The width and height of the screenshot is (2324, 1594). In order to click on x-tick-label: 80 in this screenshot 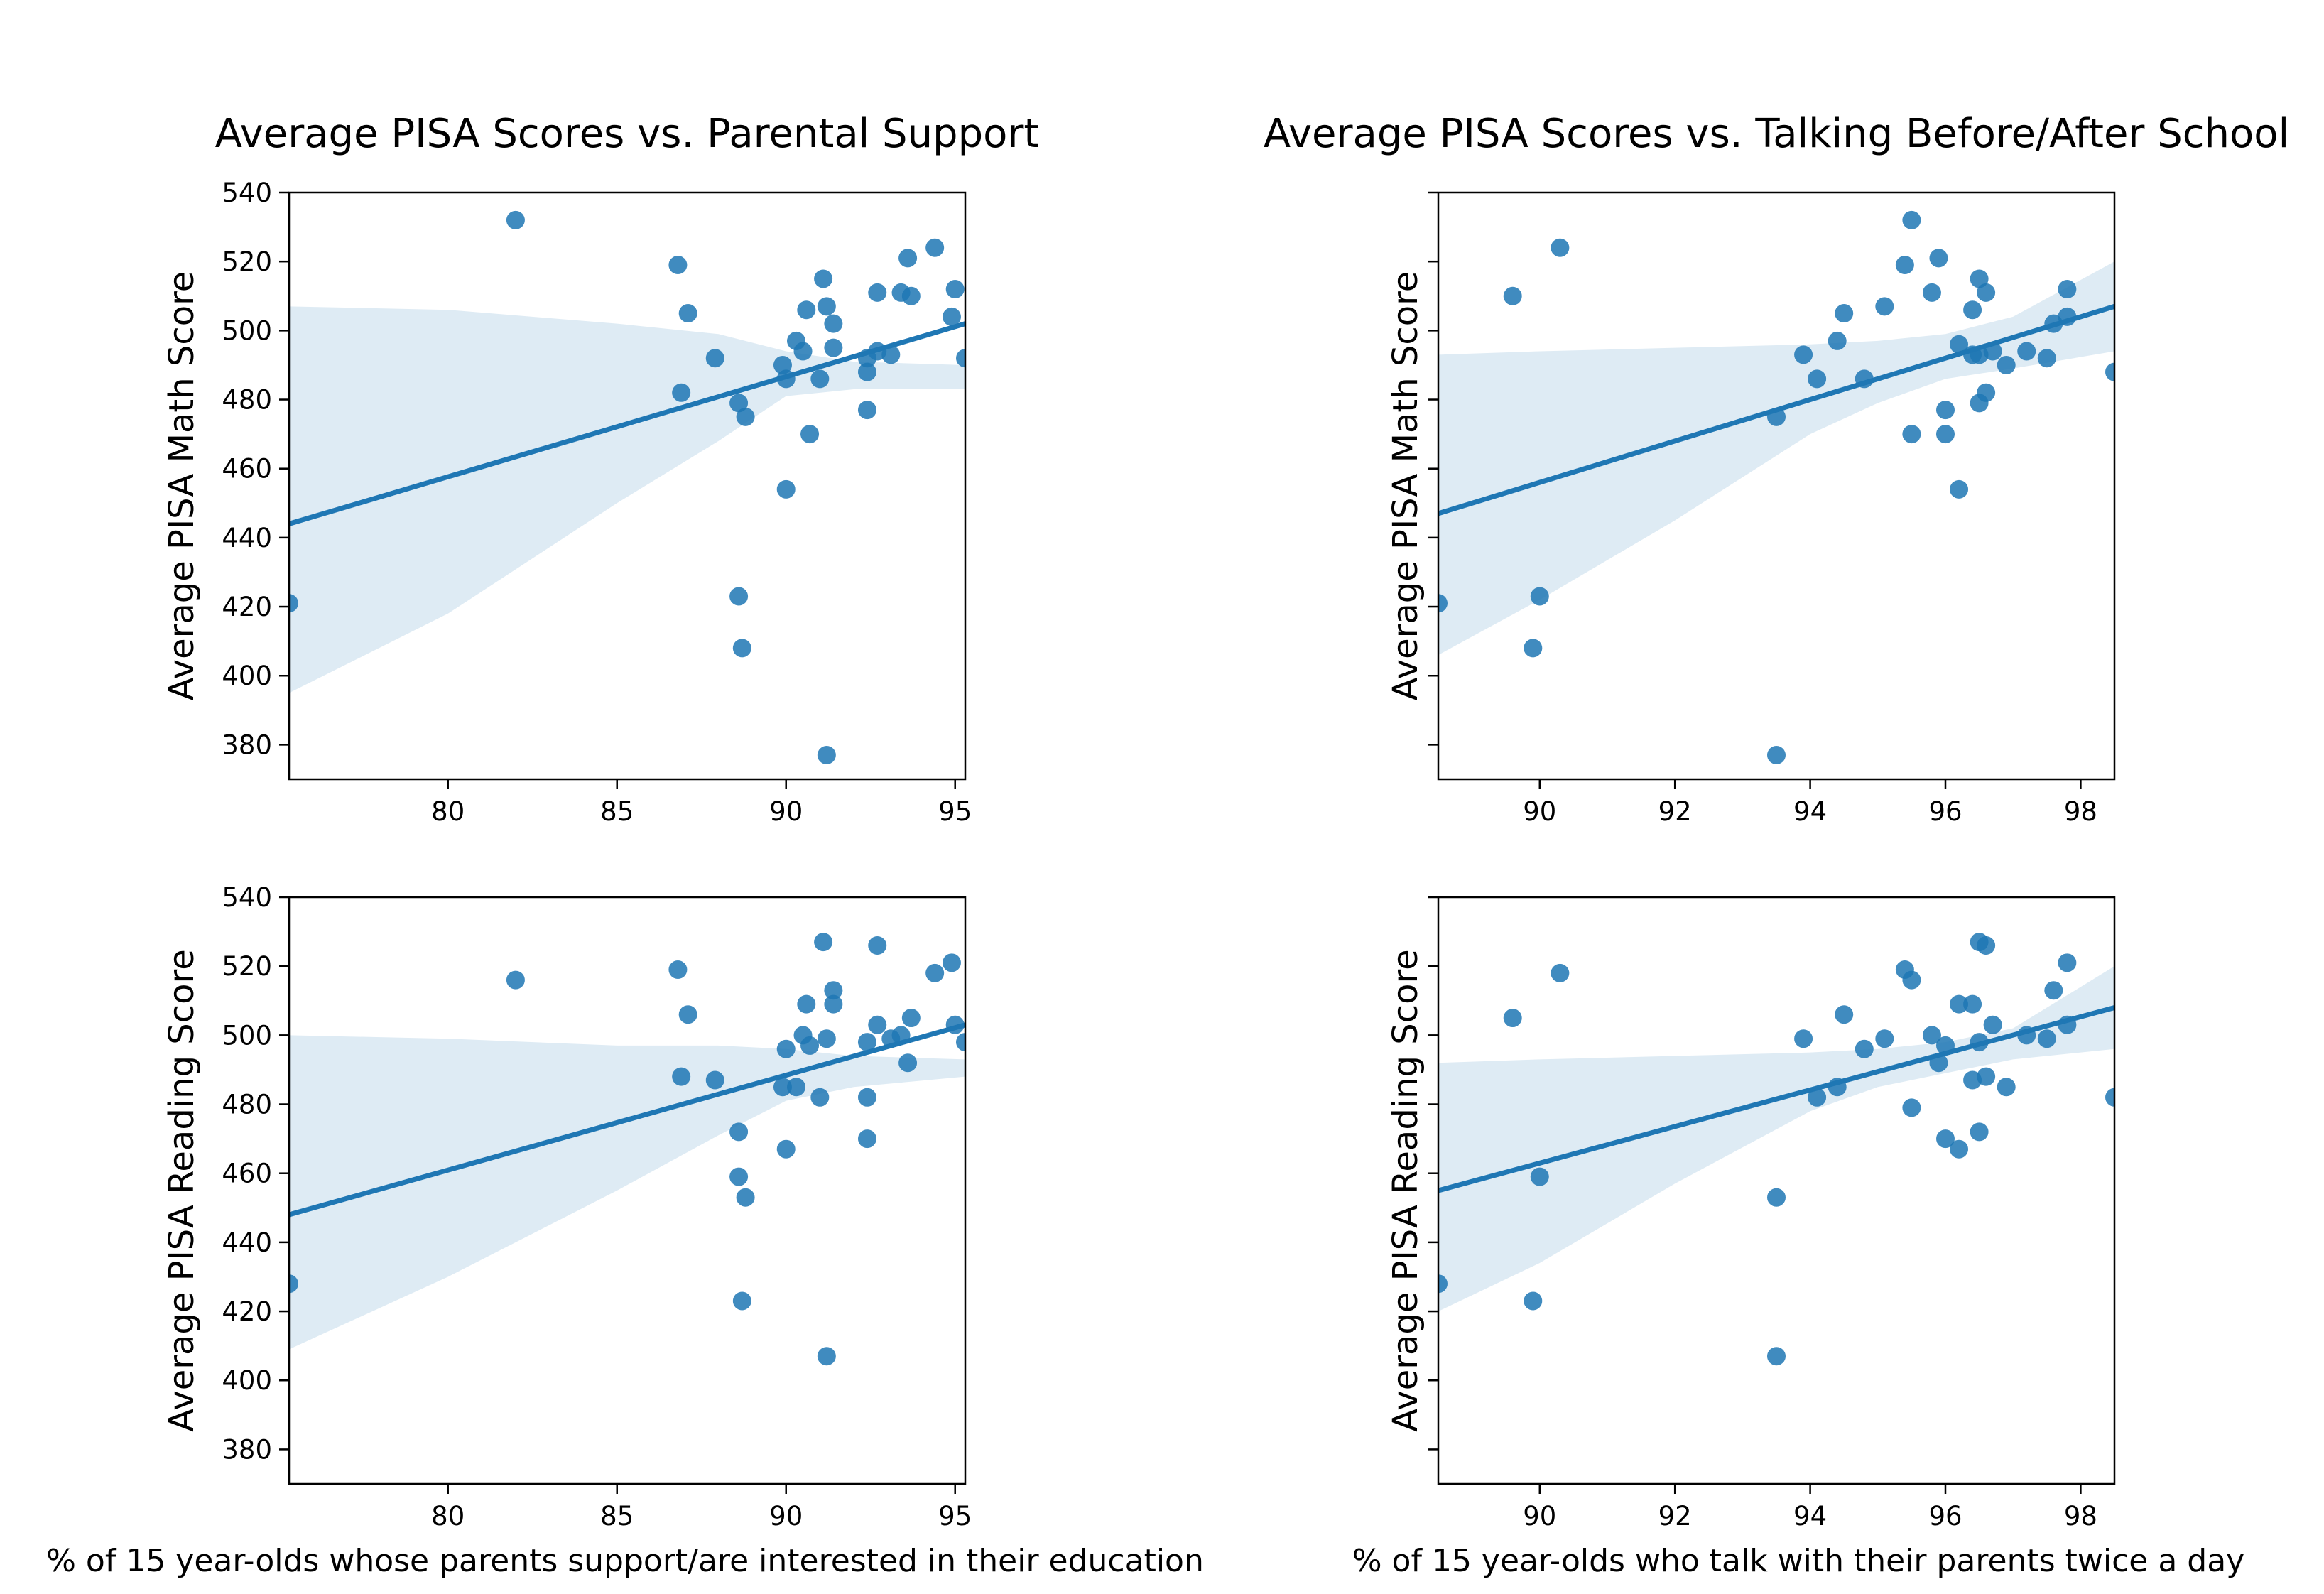, I will do `click(448, 811)`.